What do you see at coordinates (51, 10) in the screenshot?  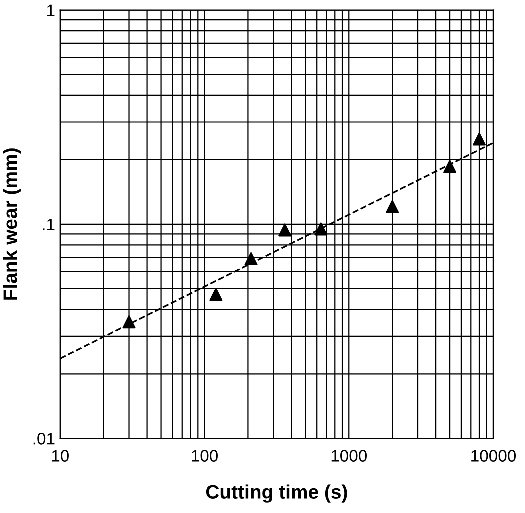 I see `y-tick-label: 1` at bounding box center [51, 10].